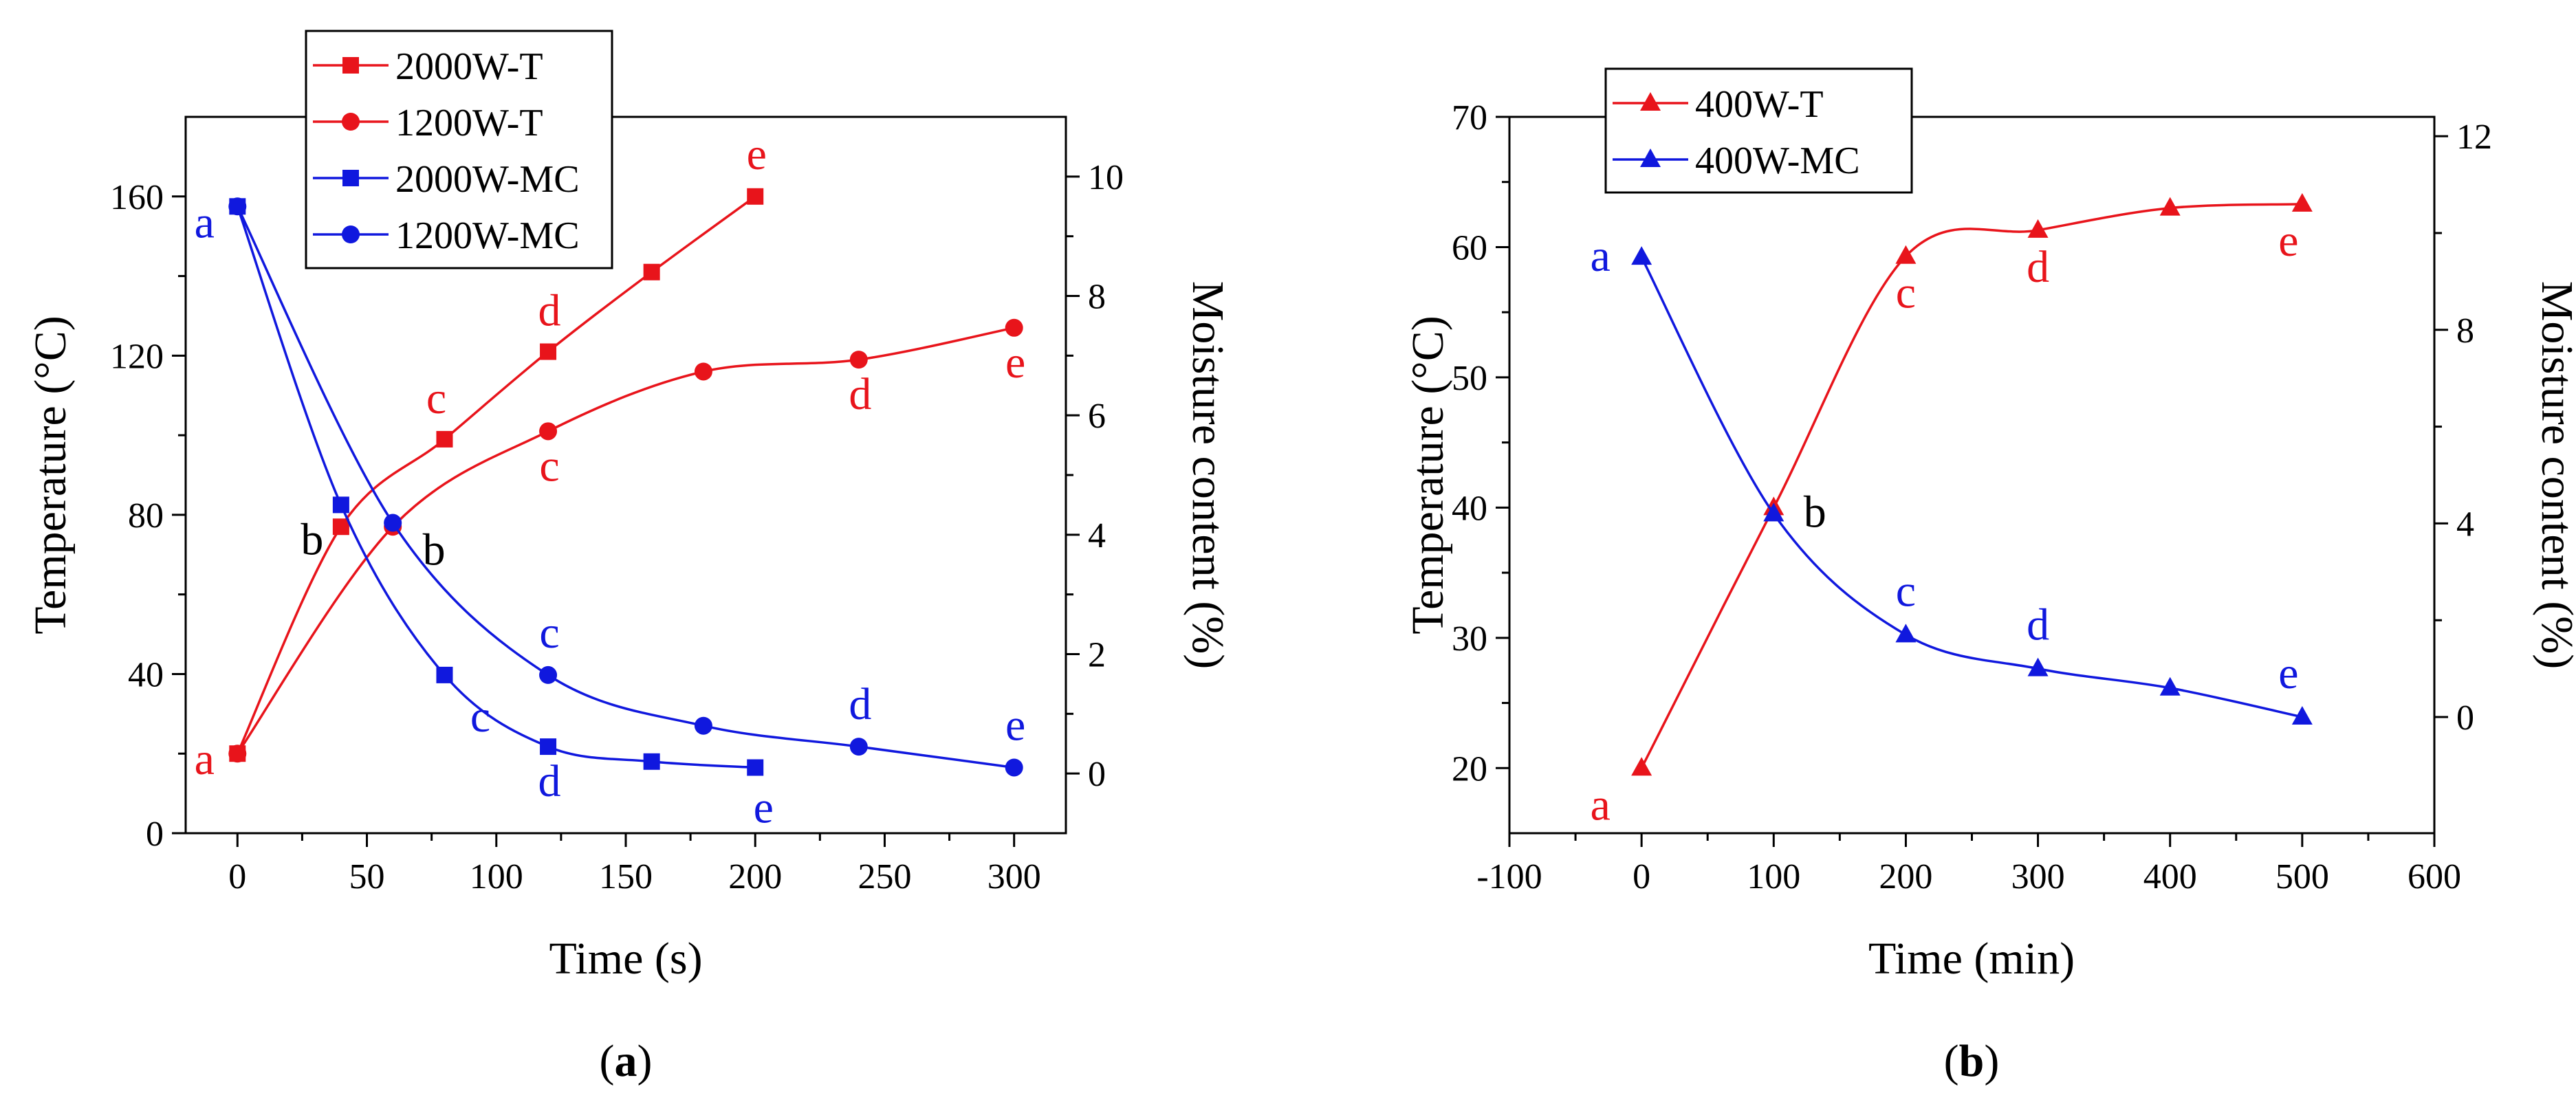 The image size is (2576, 1113). I want to click on y-axis-title-b: Temperature (°C), so click(1428, 475).